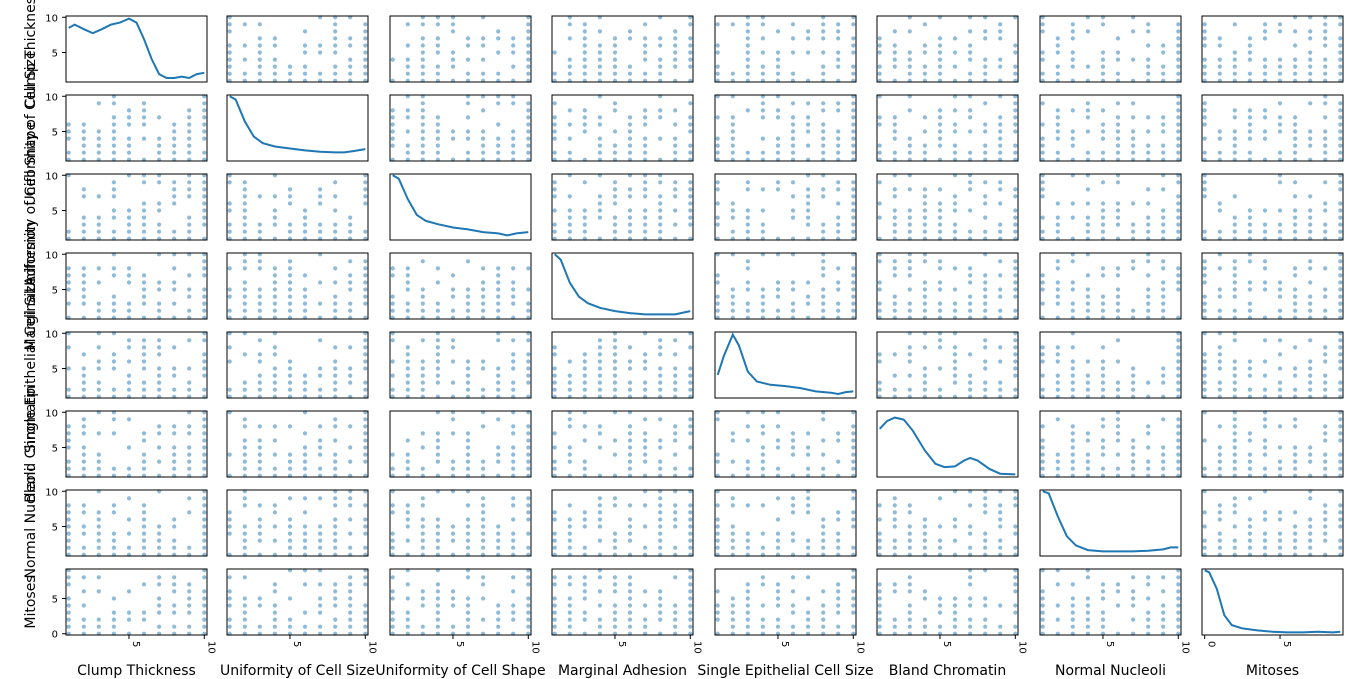 The image size is (1366, 679). I want to click on cell-mitoses-vs-marginal-adhesion, so click(622, 602).